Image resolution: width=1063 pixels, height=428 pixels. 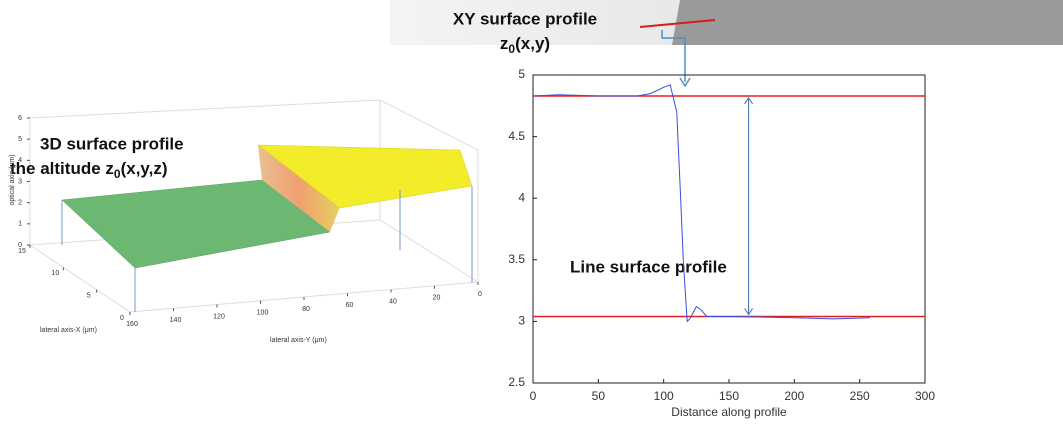 I want to click on x-label: Distance along profile, so click(x=729, y=412).